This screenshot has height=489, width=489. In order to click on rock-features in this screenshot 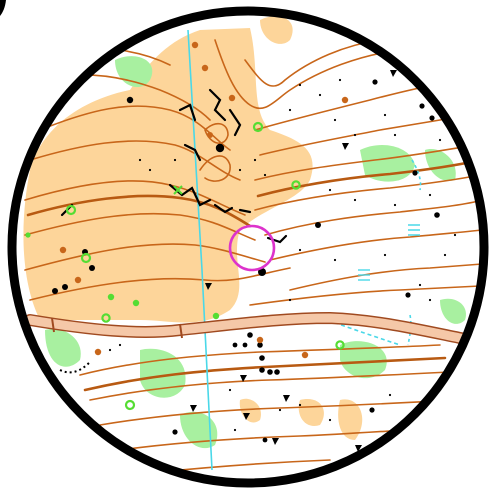, I will do `click(174, 166)`.